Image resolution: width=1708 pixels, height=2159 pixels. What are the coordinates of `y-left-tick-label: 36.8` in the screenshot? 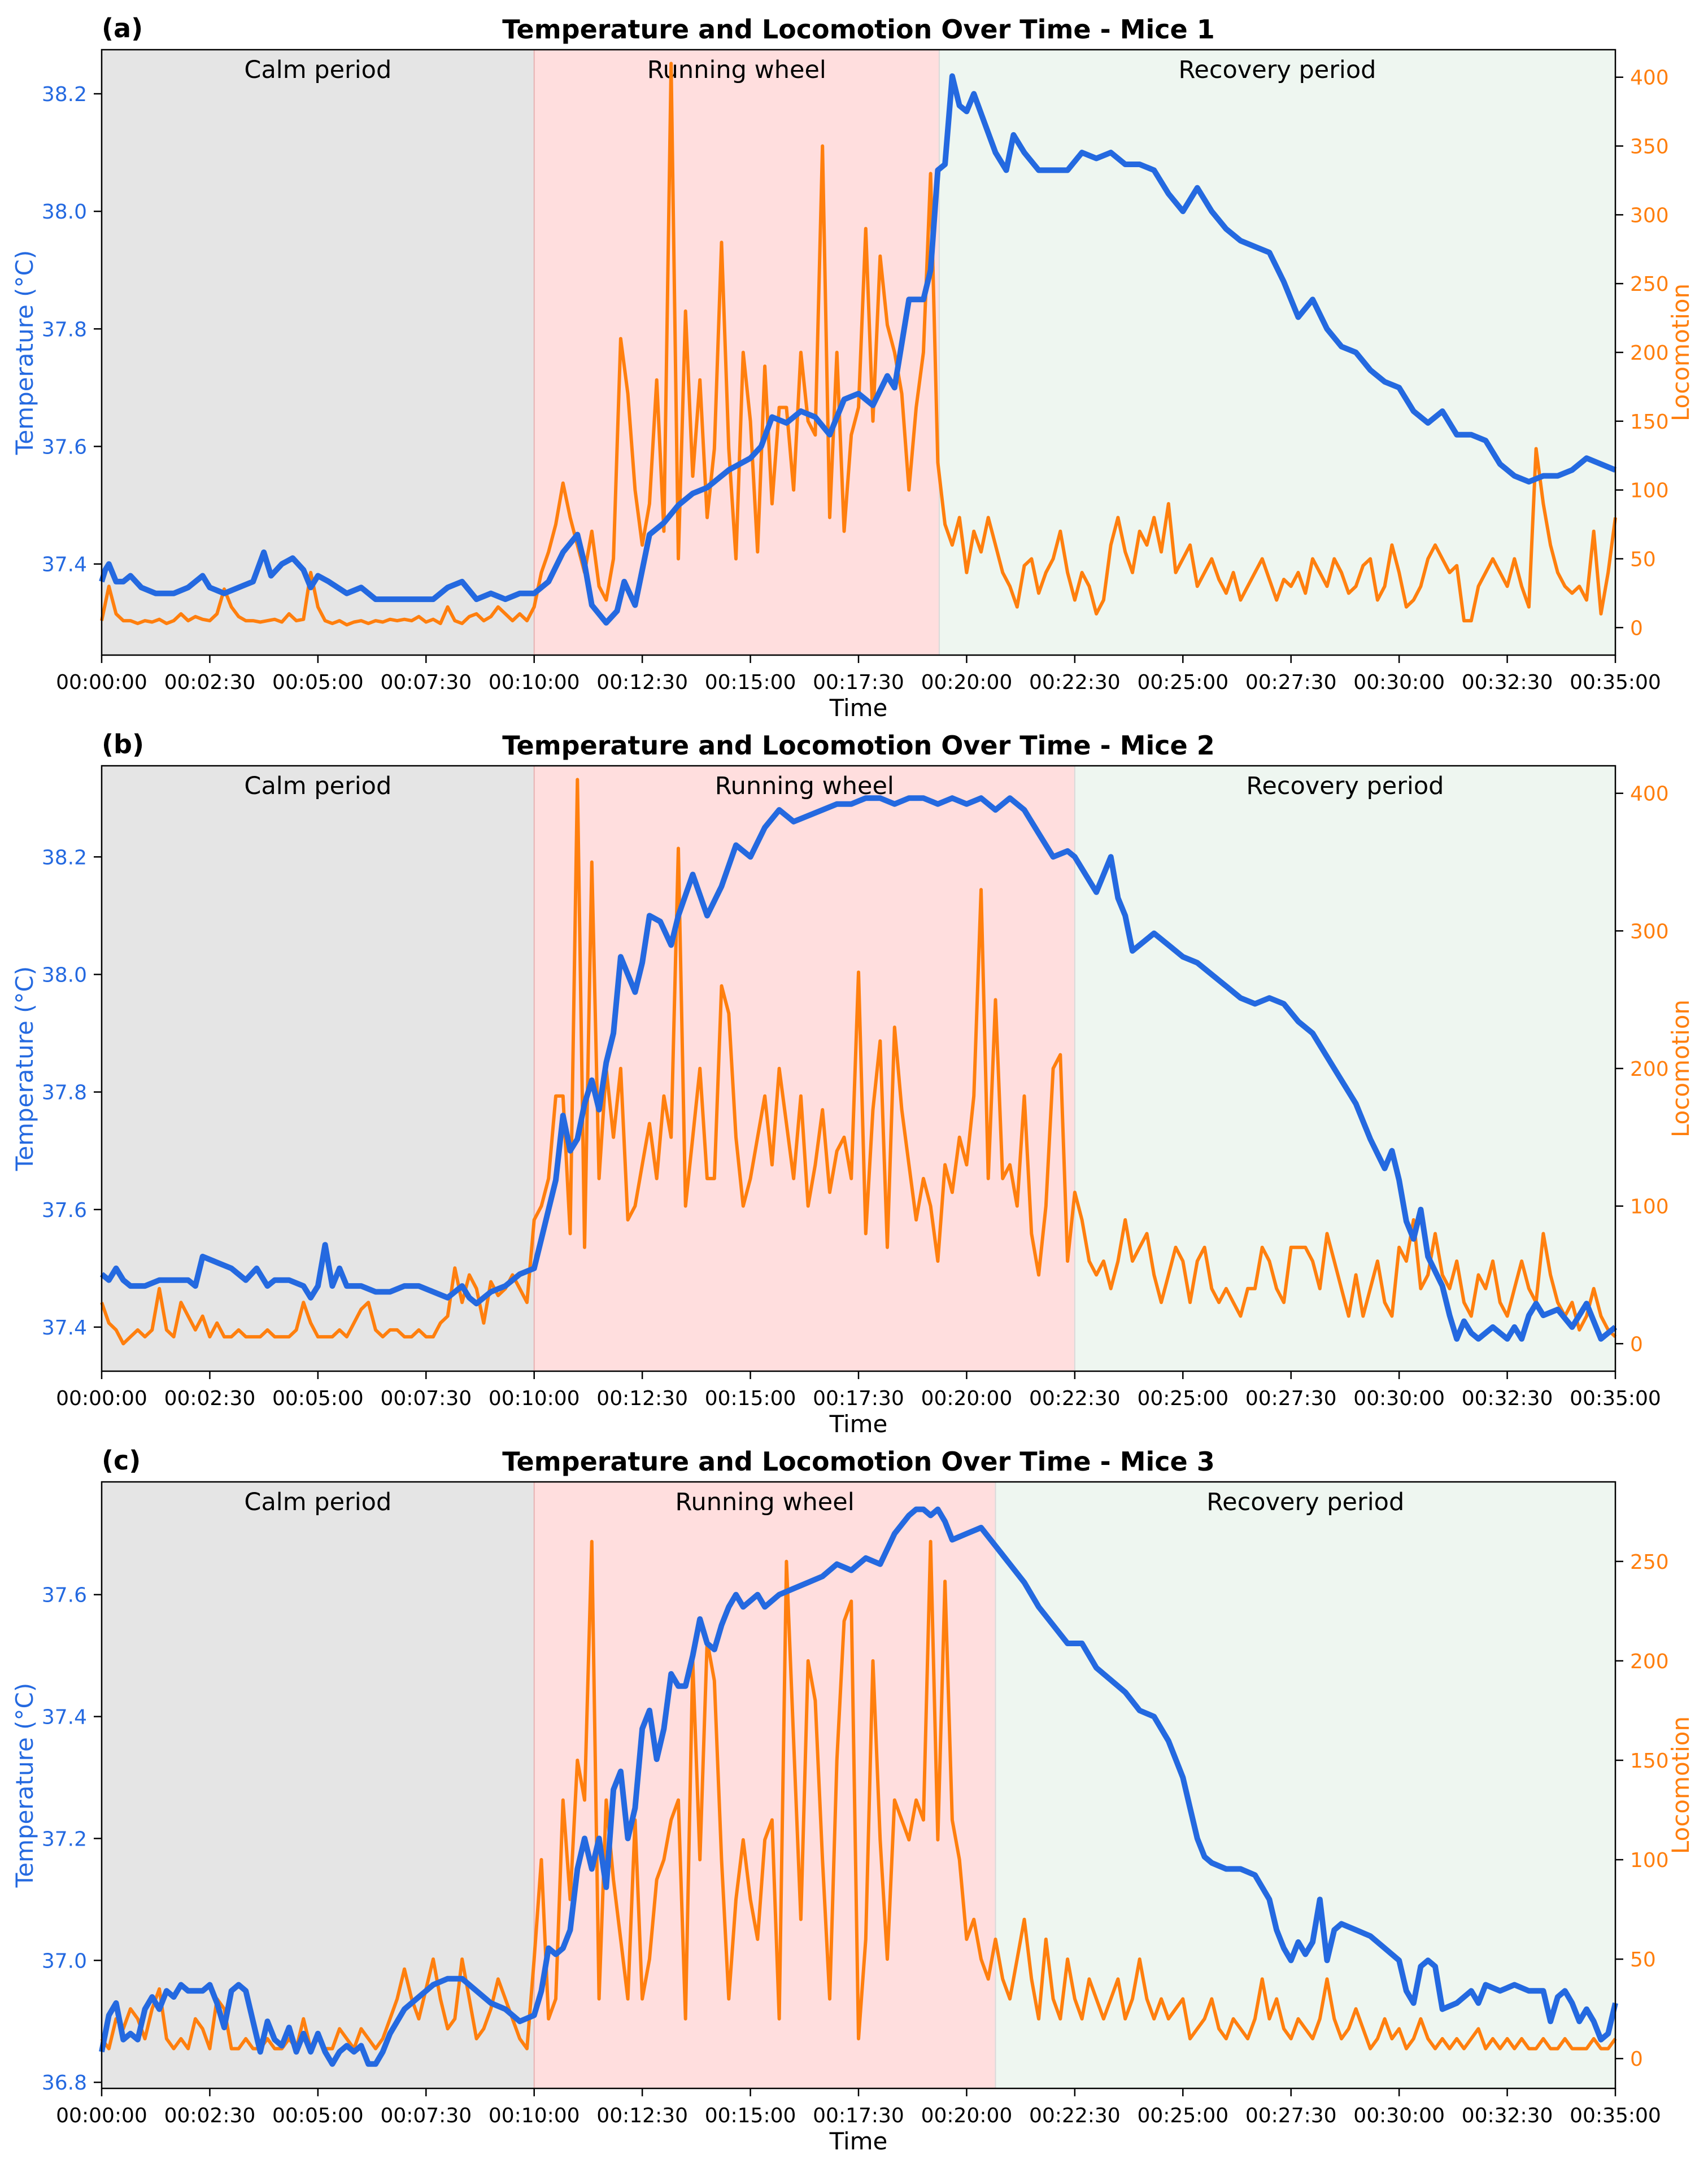 It's located at (64, 2083).